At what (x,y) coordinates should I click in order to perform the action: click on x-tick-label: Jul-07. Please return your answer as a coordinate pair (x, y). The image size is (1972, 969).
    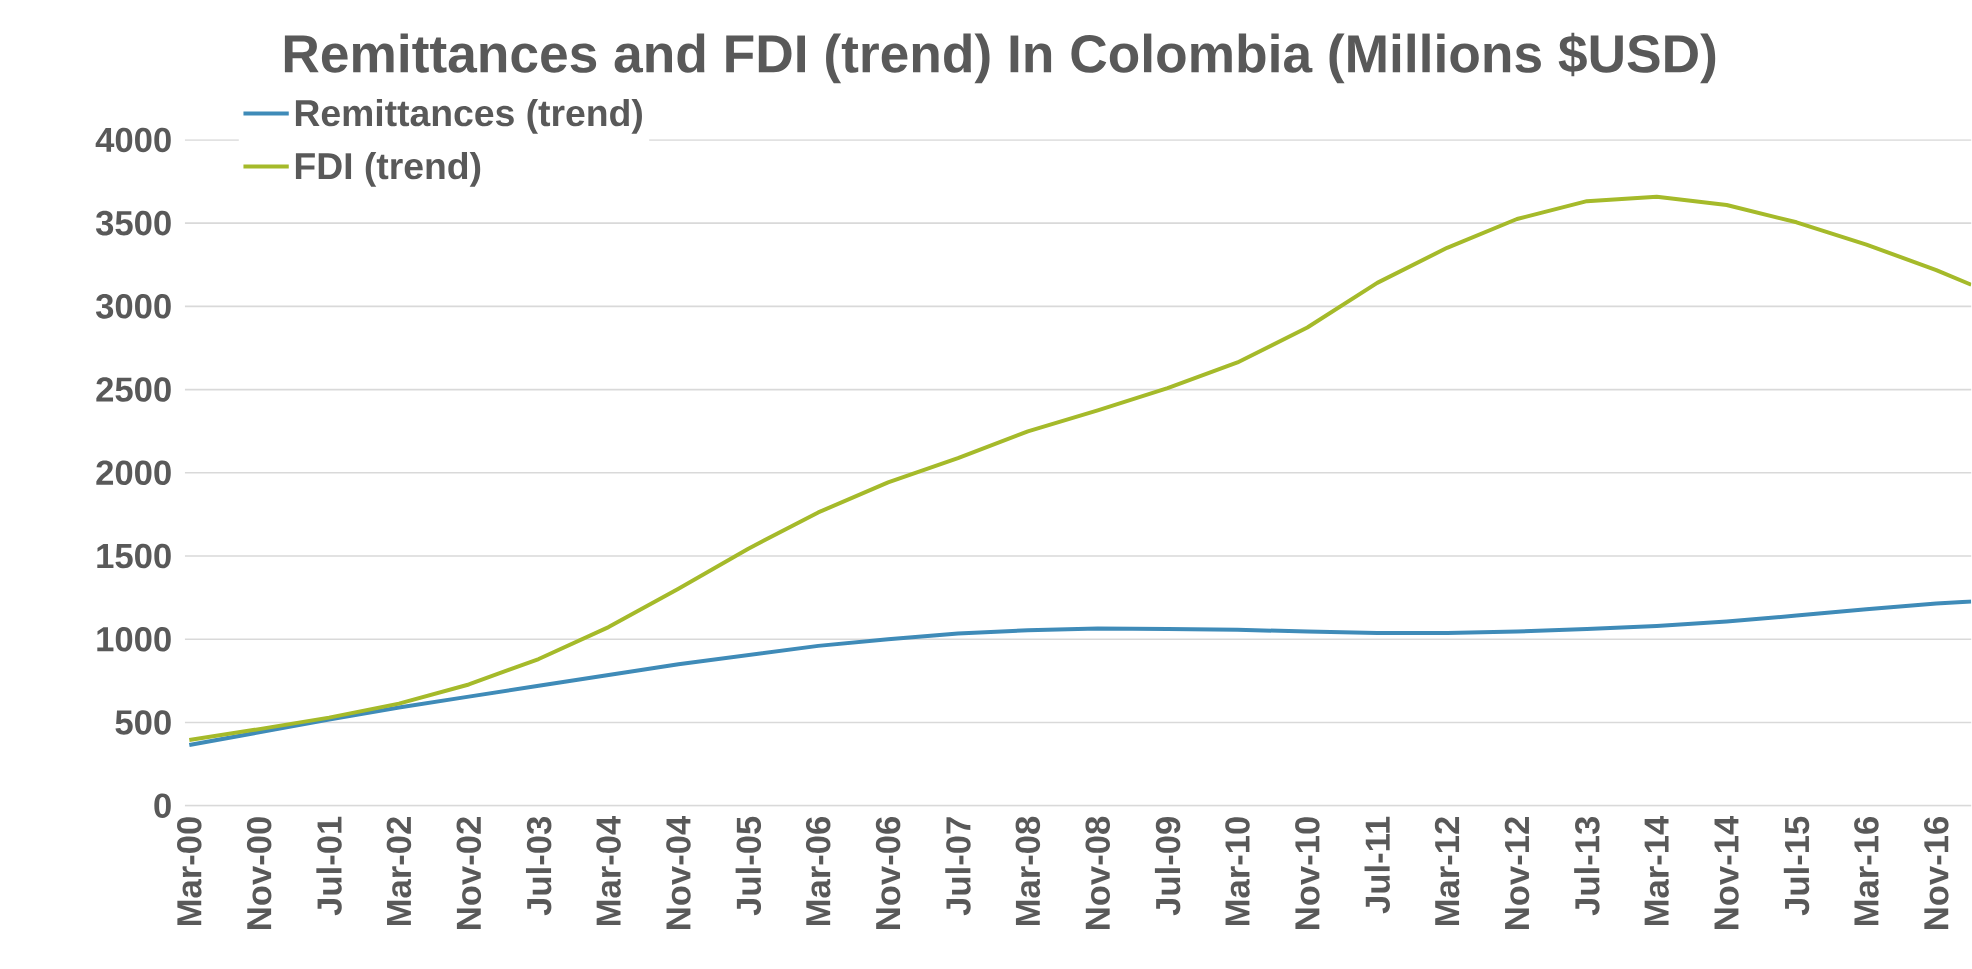
    Looking at the image, I should click on (958, 866).